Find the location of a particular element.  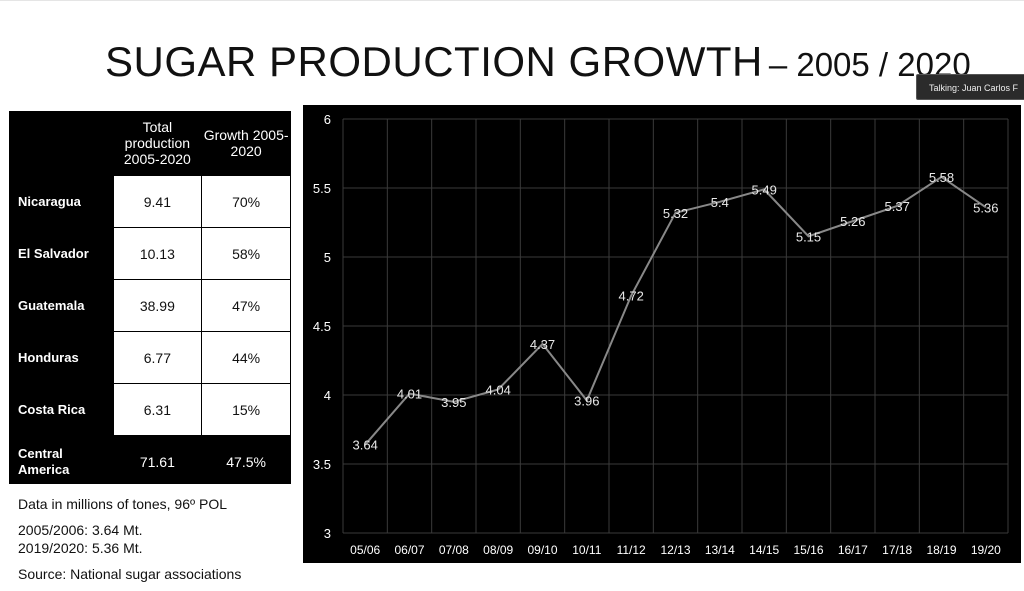

data-label: 5.4 is located at coordinates (720, 202).